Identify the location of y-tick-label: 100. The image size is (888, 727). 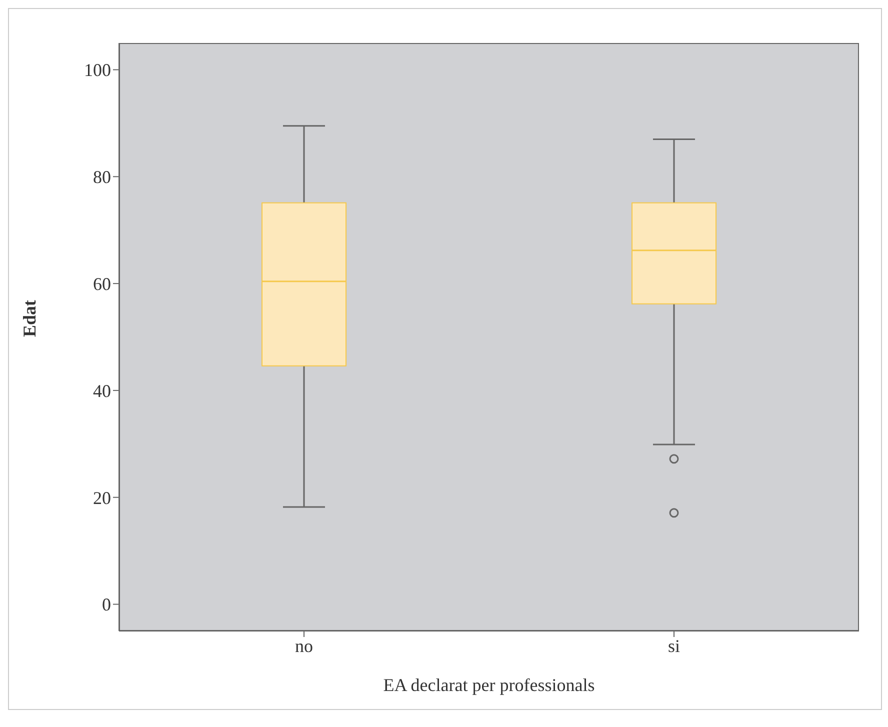
(97, 70).